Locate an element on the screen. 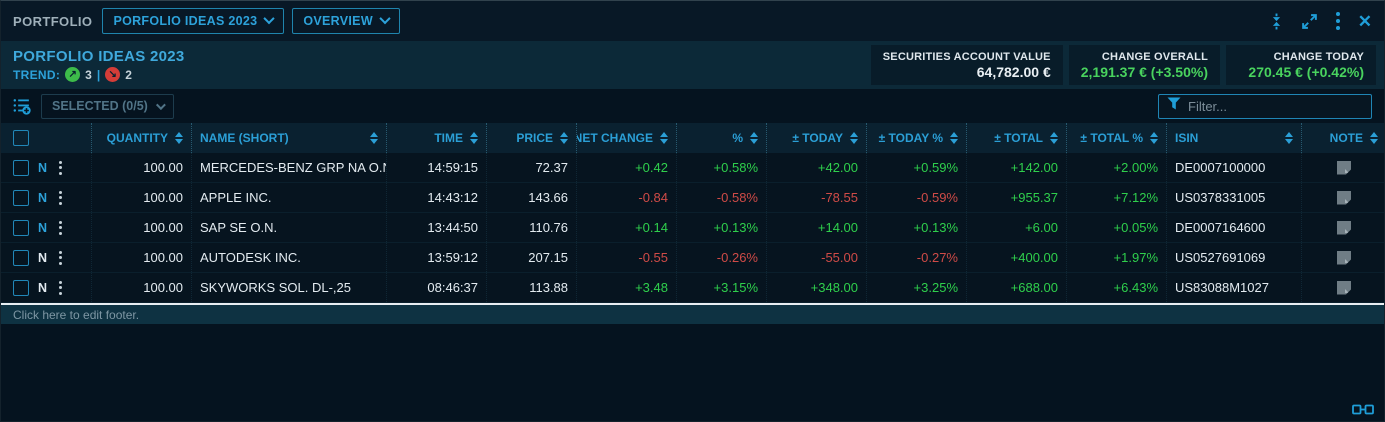 The image size is (1385, 422). expand-icon is located at coordinates (1309, 21).